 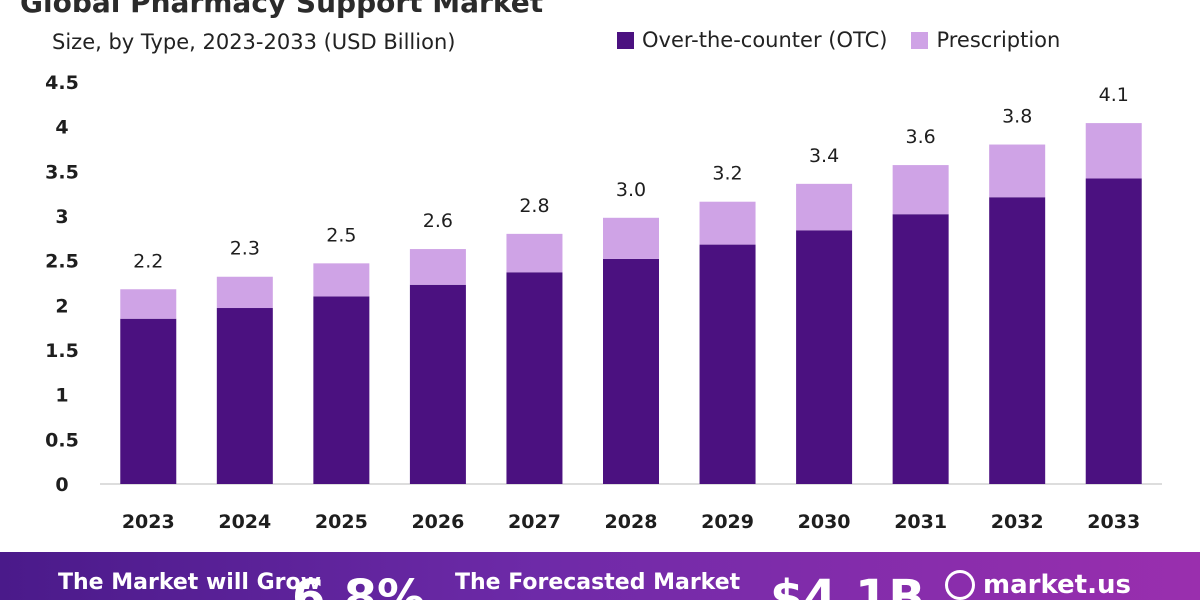 What do you see at coordinates (62, 83) in the screenshot?
I see `y-tick-label: 4.5` at bounding box center [62, 83].